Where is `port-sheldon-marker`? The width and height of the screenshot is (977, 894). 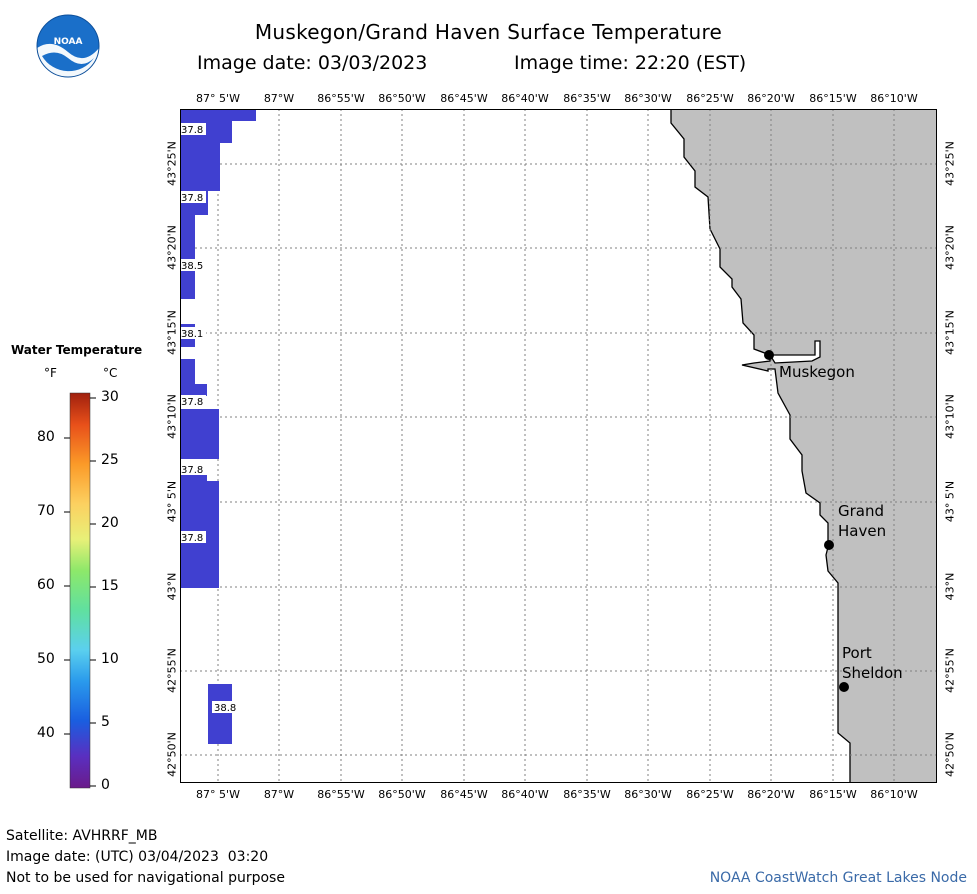 port-sheldon-marker is located at coordinates (844, 687).